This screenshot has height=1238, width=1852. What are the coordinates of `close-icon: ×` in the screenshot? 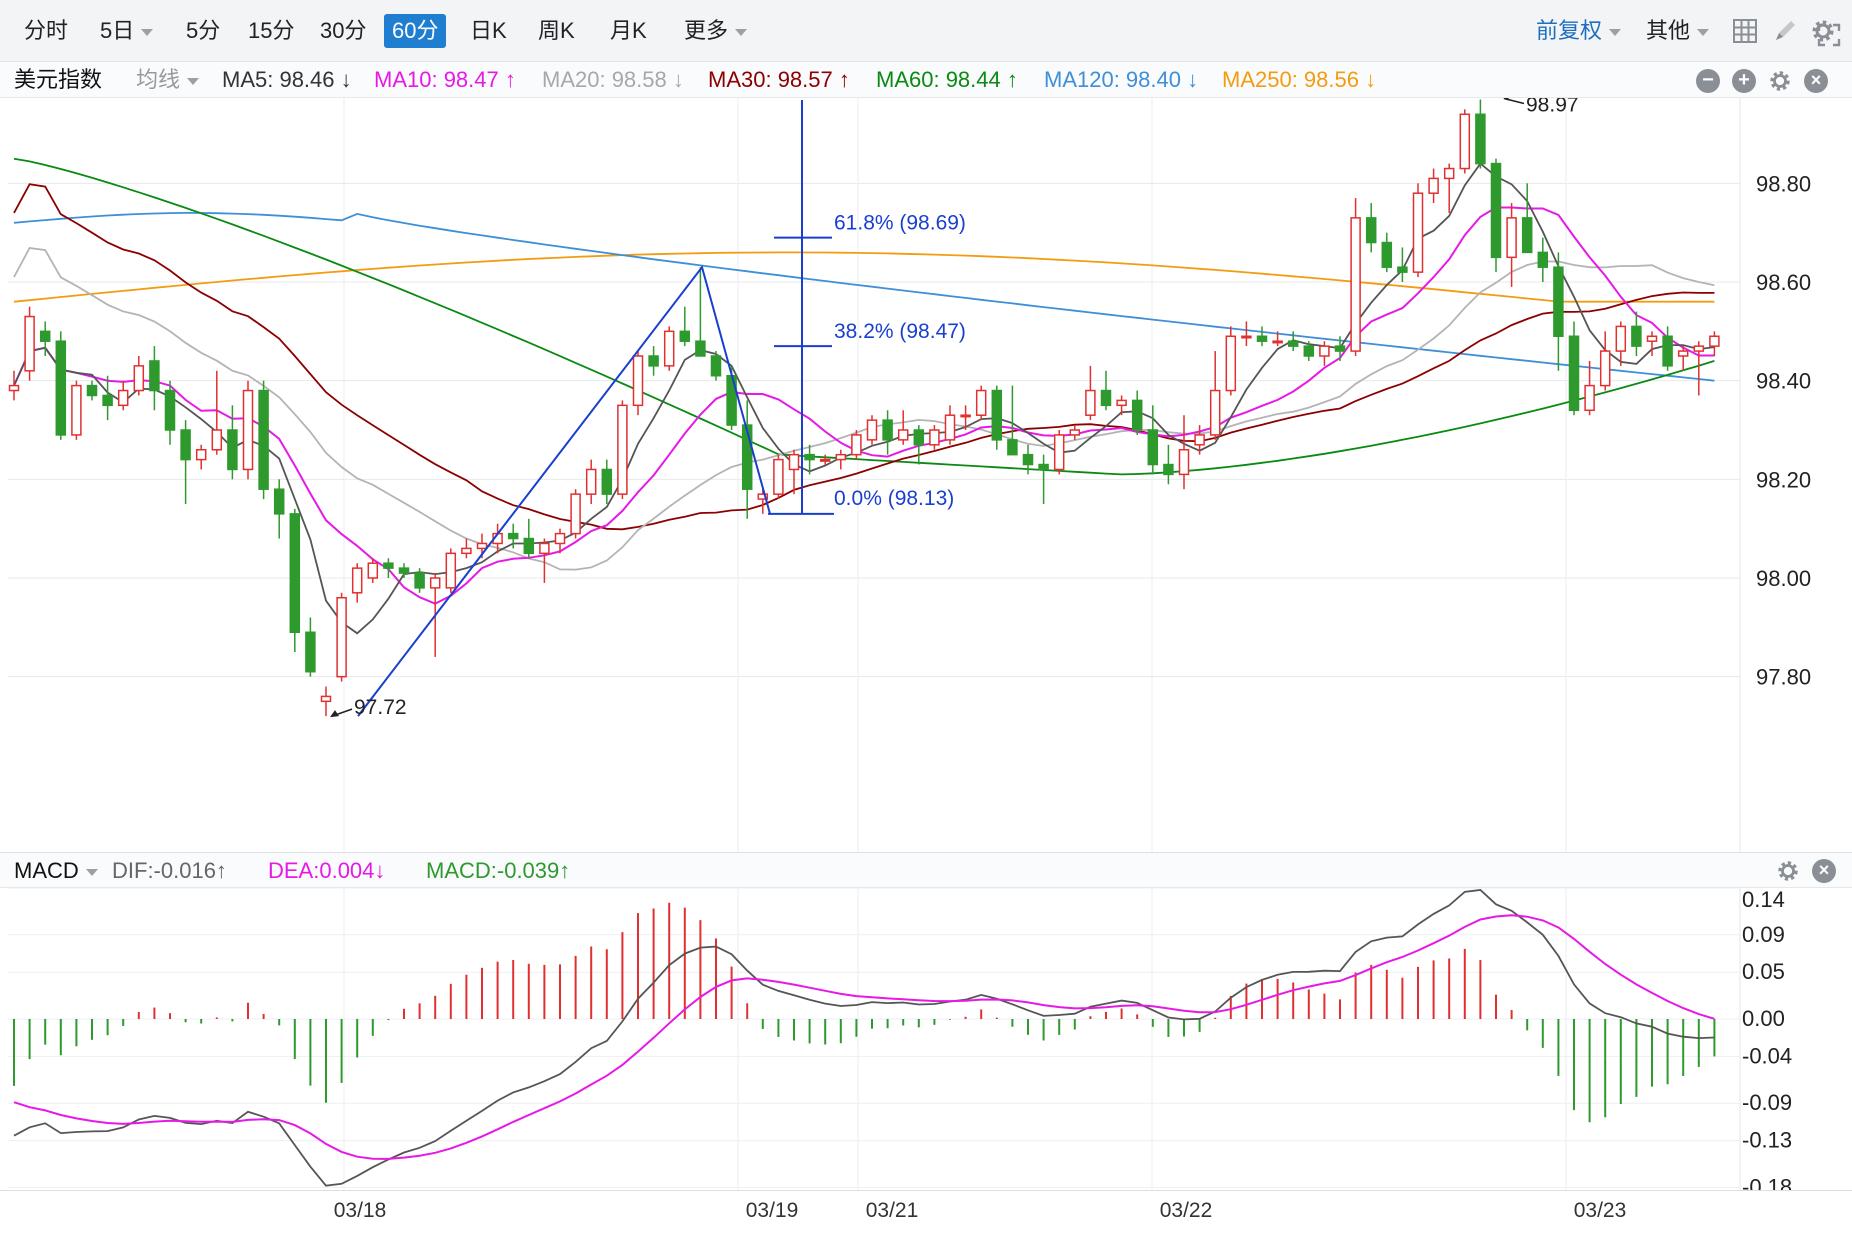 It's located at (1816, 81).